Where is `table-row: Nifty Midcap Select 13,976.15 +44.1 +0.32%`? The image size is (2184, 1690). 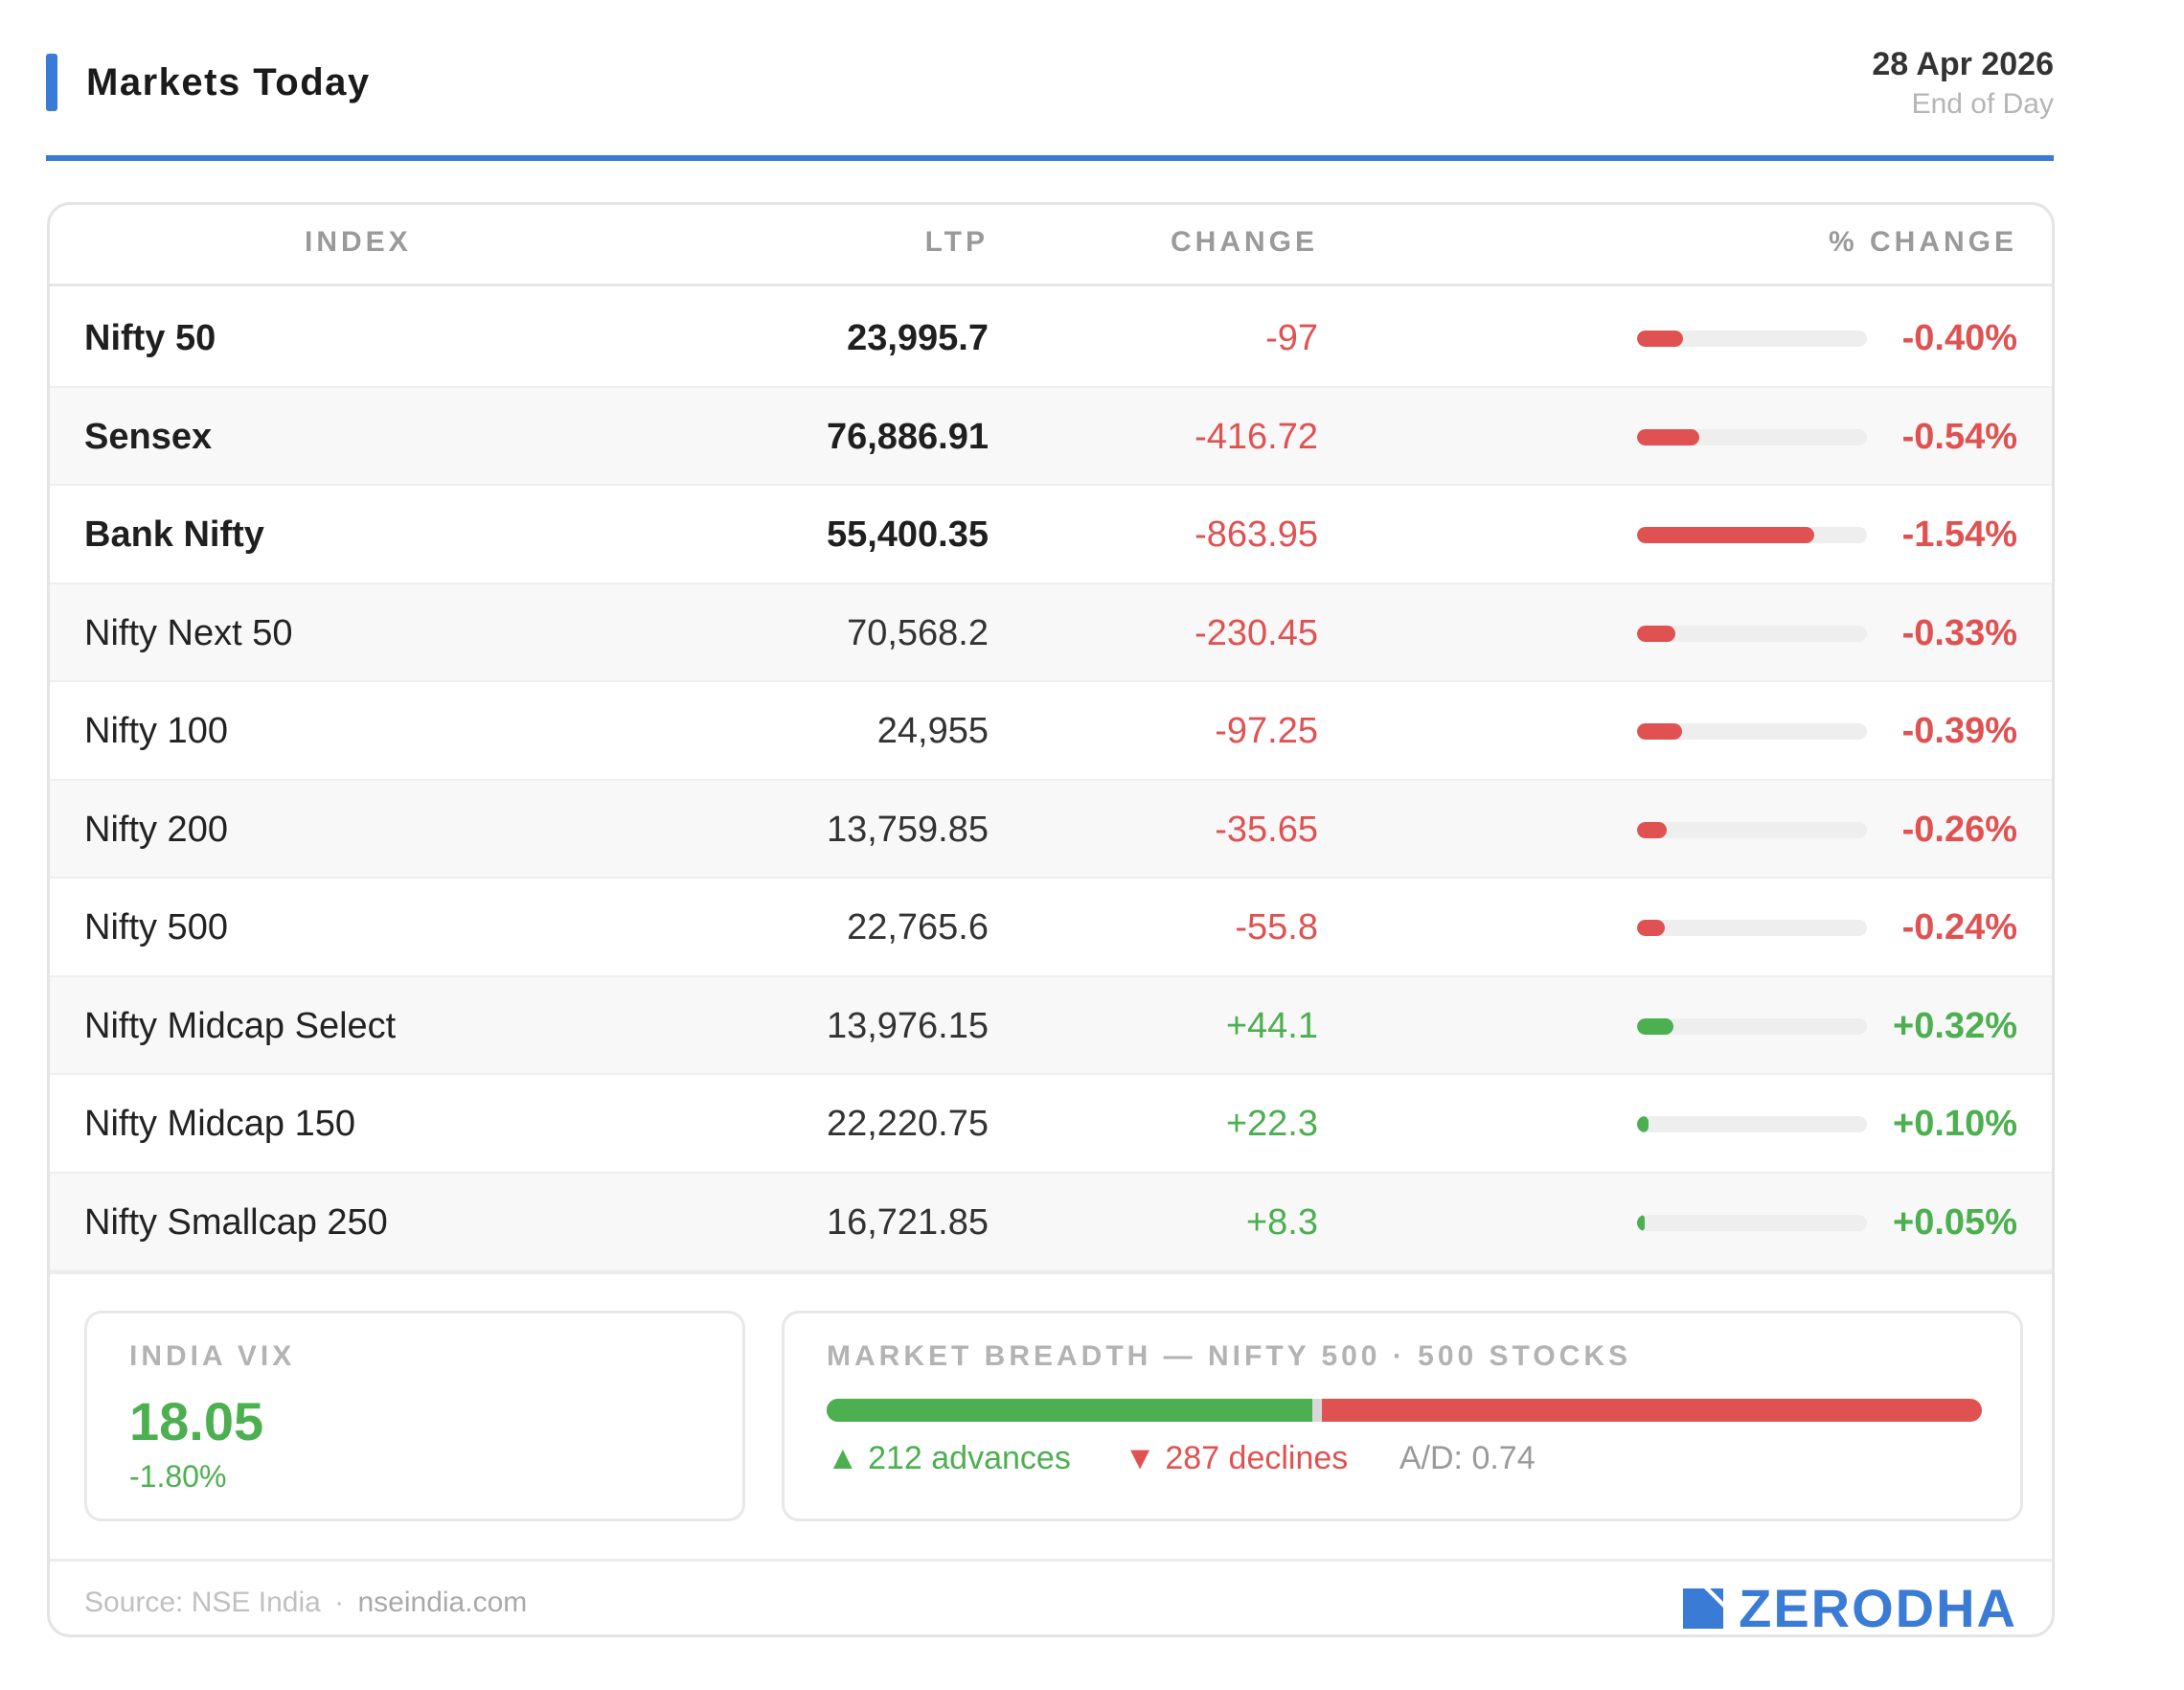 table-row: Nifty Midcap Select 13,976.15 +44.1 +0.32% is located at coordinates (1051, 1025).